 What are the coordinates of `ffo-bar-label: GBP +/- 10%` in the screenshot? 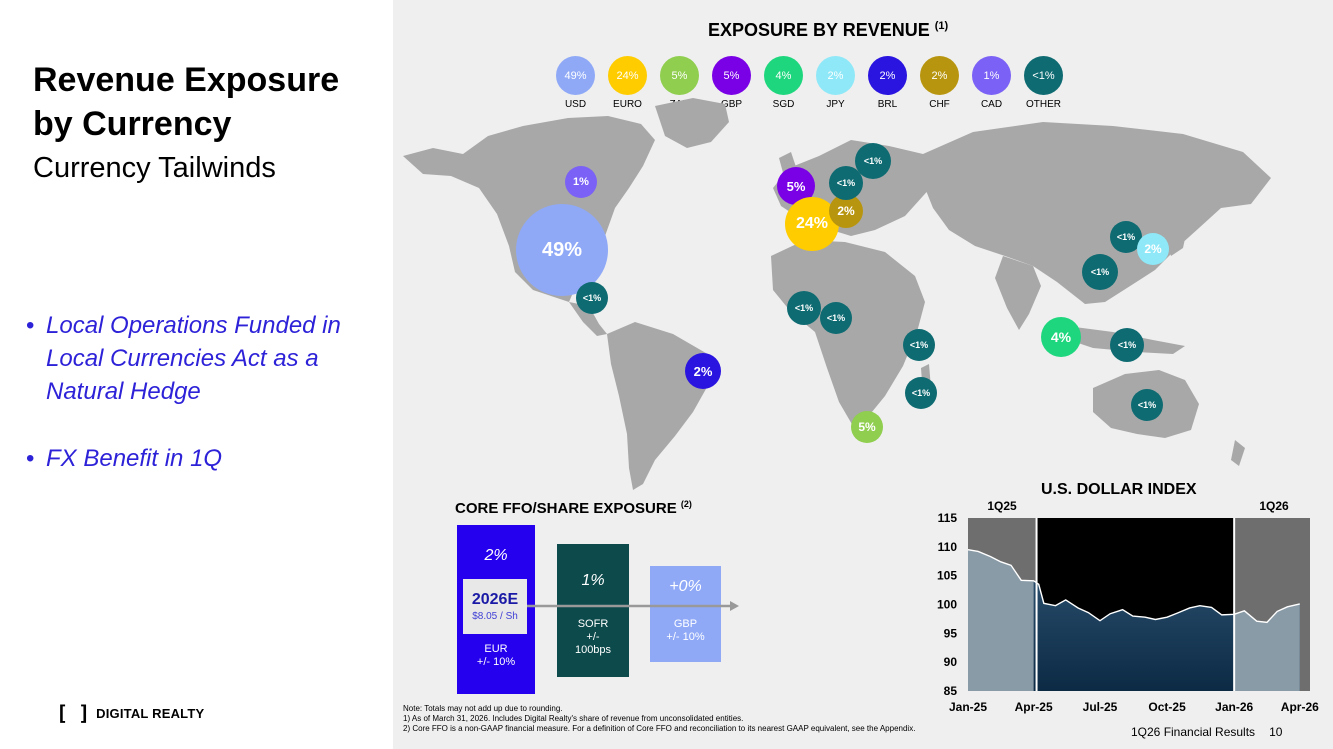 It's located at (685, 631).